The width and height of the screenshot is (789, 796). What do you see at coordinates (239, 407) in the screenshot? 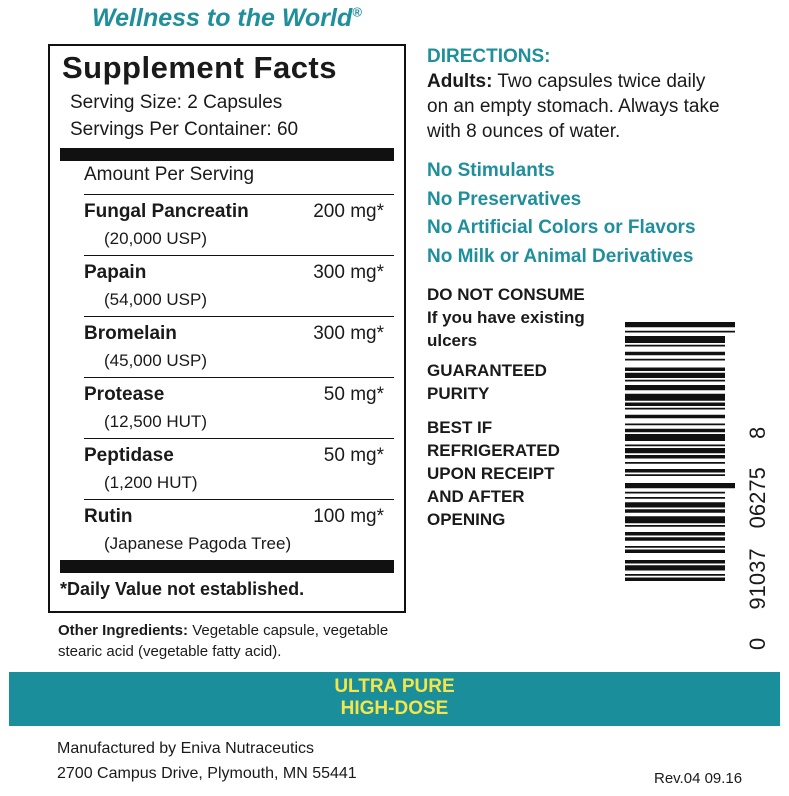
I see `ingredient-row: Protease 50 mg* (12,500 HUT)` at bounding box center [239, 407].